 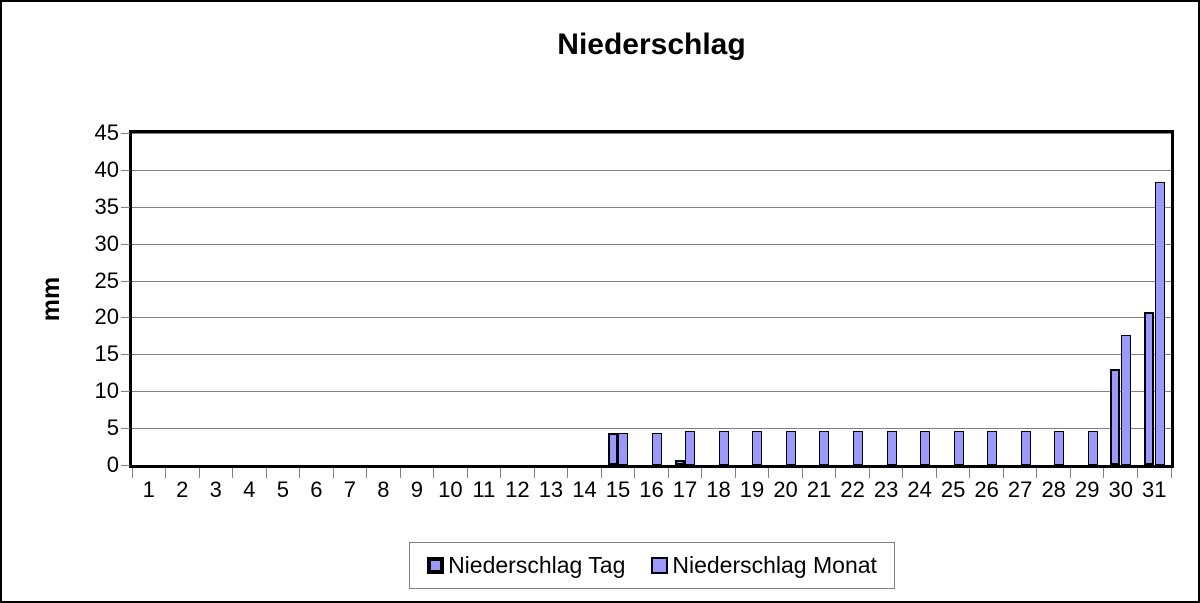 What do you see at coordinates (349, 489) in the screenshot?
I see `x-tick-label: 7` at bounding box center [349, 489].